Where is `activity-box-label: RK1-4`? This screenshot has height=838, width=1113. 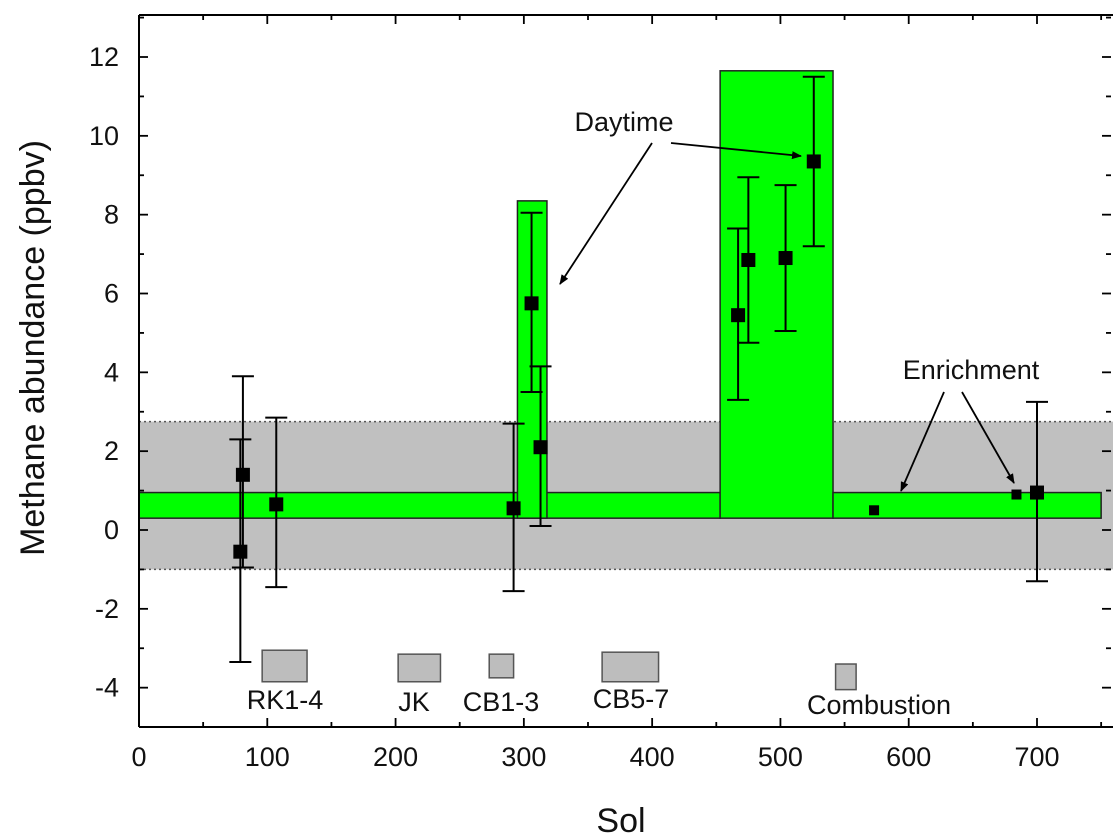 activity-box-label: RK1-4 is located at coordinates (285, 700).